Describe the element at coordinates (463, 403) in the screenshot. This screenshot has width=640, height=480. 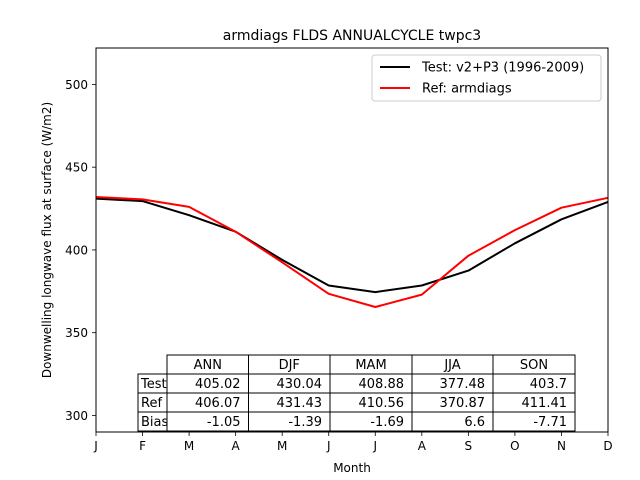
I see `table-cell-value: 370.87` at that location.